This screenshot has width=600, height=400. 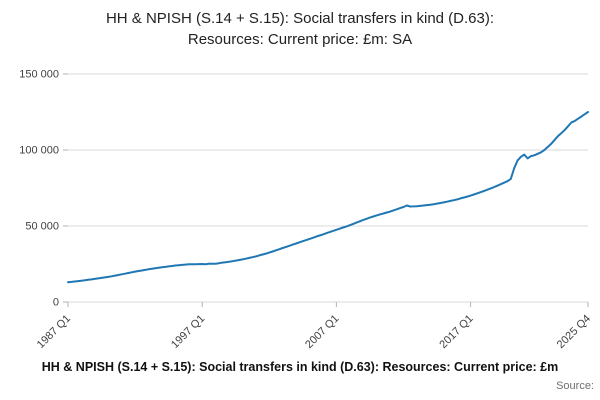 What do you see at coordinates (54, 332) in the screenshot?
I see `svg-text: 1987 Q1` at bounding box center [54, 332].